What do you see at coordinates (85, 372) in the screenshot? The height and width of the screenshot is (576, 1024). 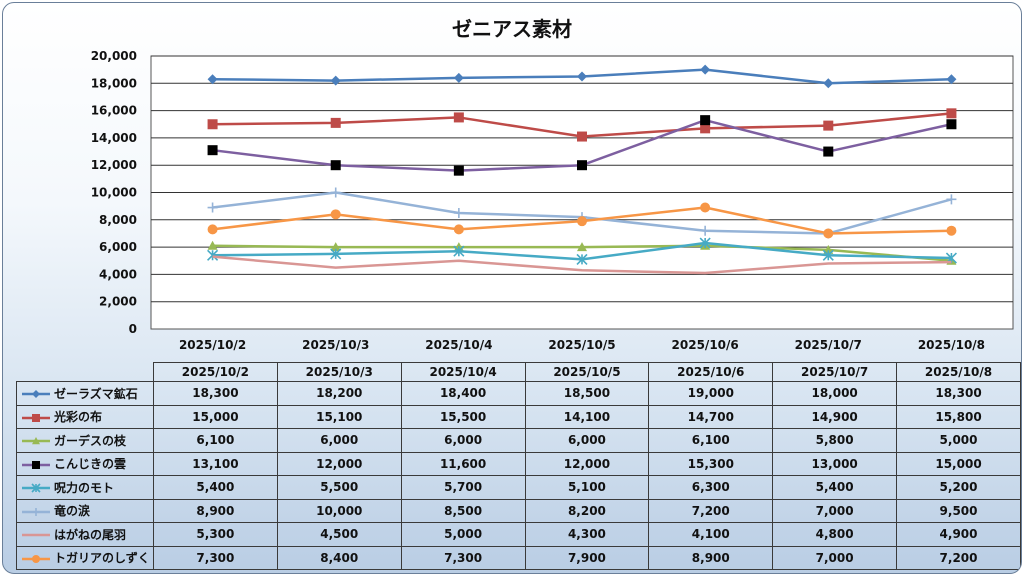 I see `table-corner` at bounding box center [85, 372].